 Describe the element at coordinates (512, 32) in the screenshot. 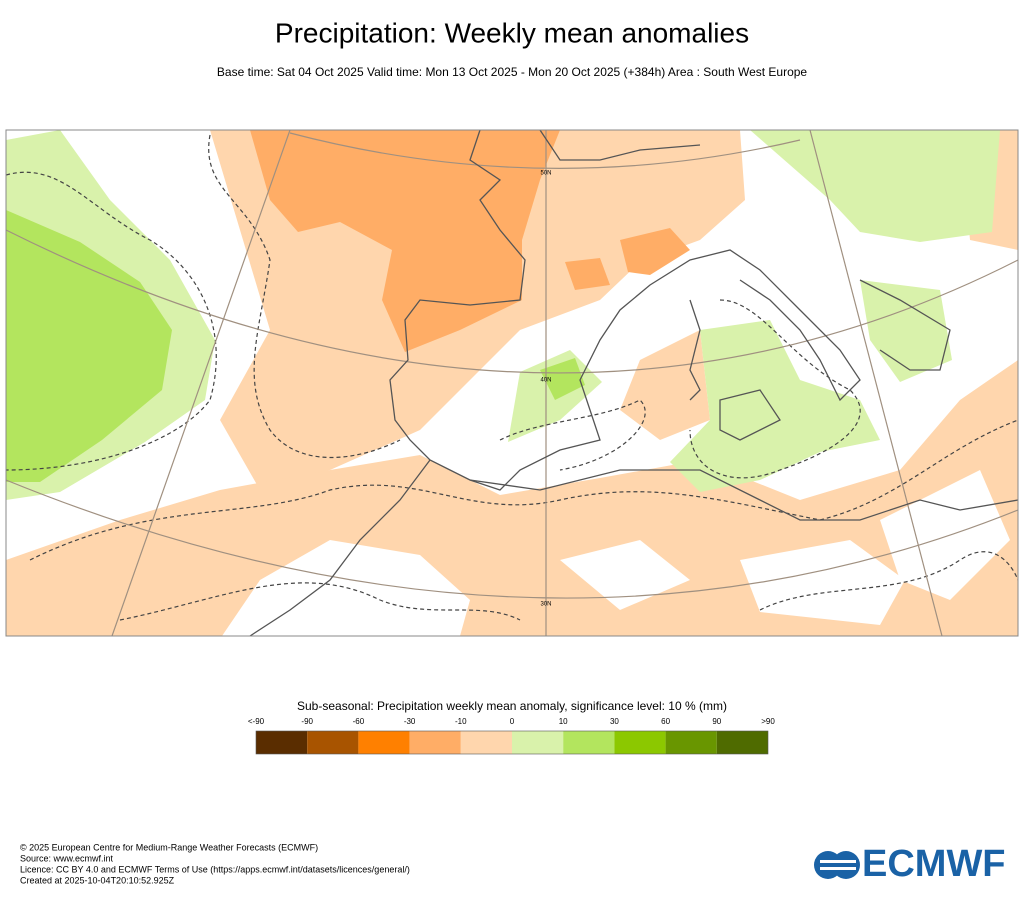

I see `title: Precipitation: Weekly mean anomalies` at that location.